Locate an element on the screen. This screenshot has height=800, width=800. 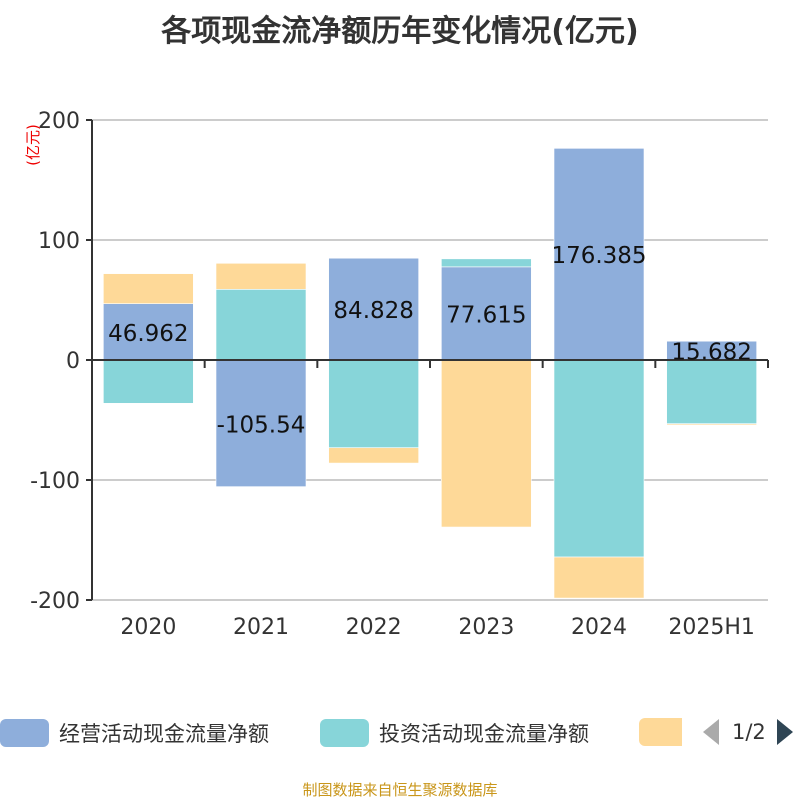
legend-page-indicator: 1/2 is located at coordinates (749, 732).